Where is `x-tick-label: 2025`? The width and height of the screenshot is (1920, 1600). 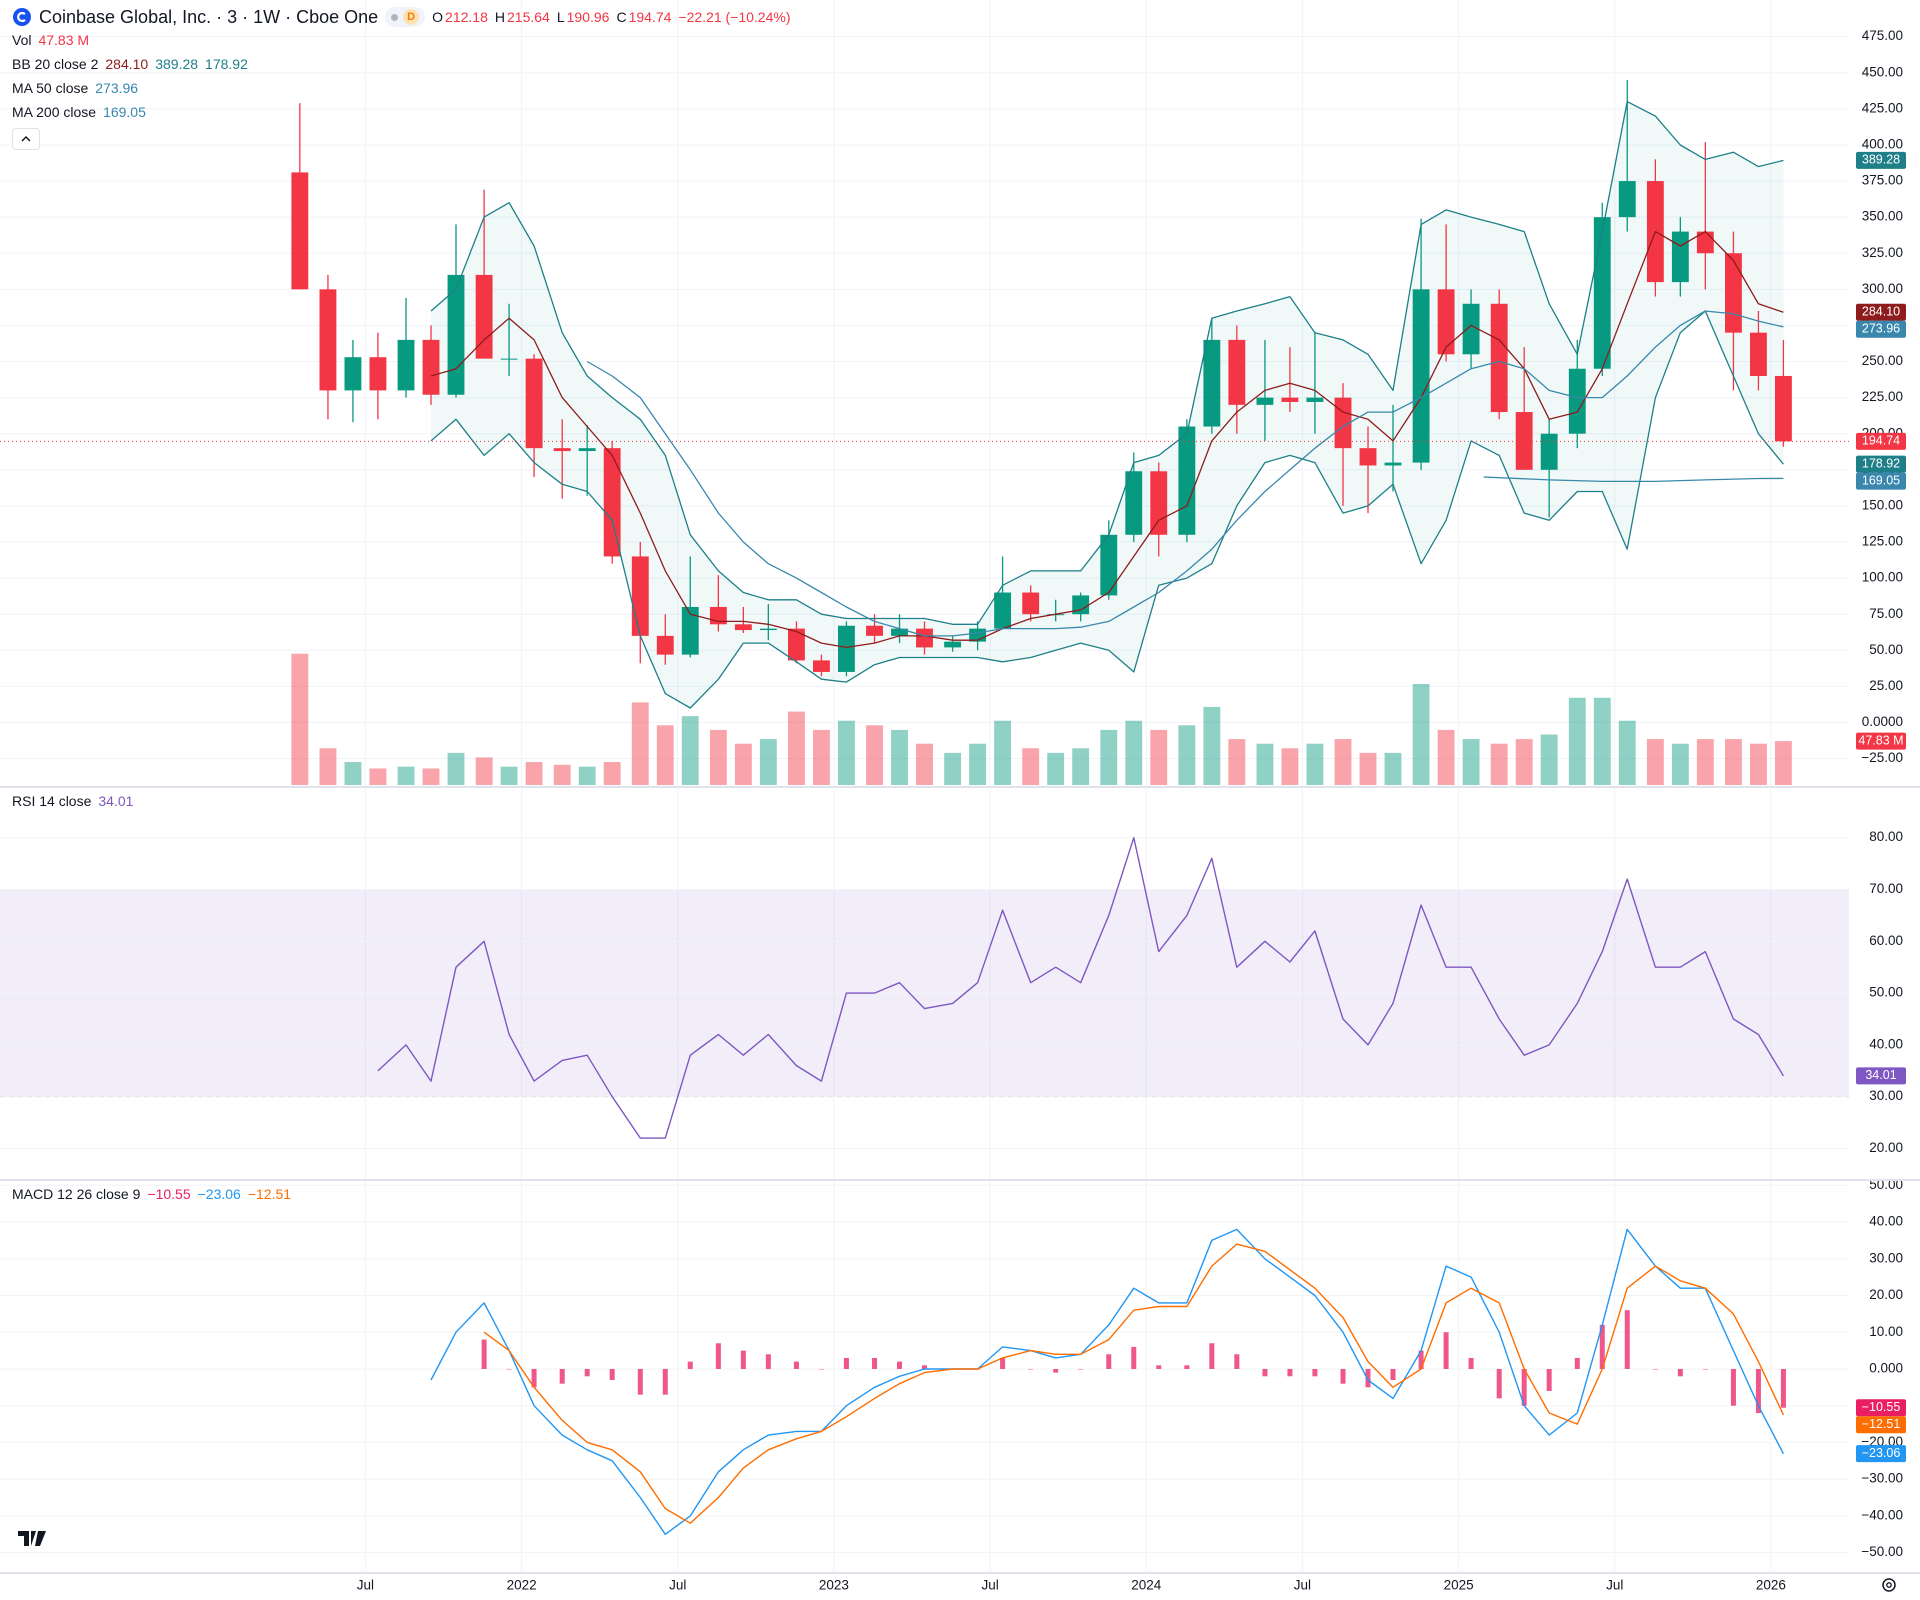 x-tick-label: 2025 is located at coordinates (1459, 1585).